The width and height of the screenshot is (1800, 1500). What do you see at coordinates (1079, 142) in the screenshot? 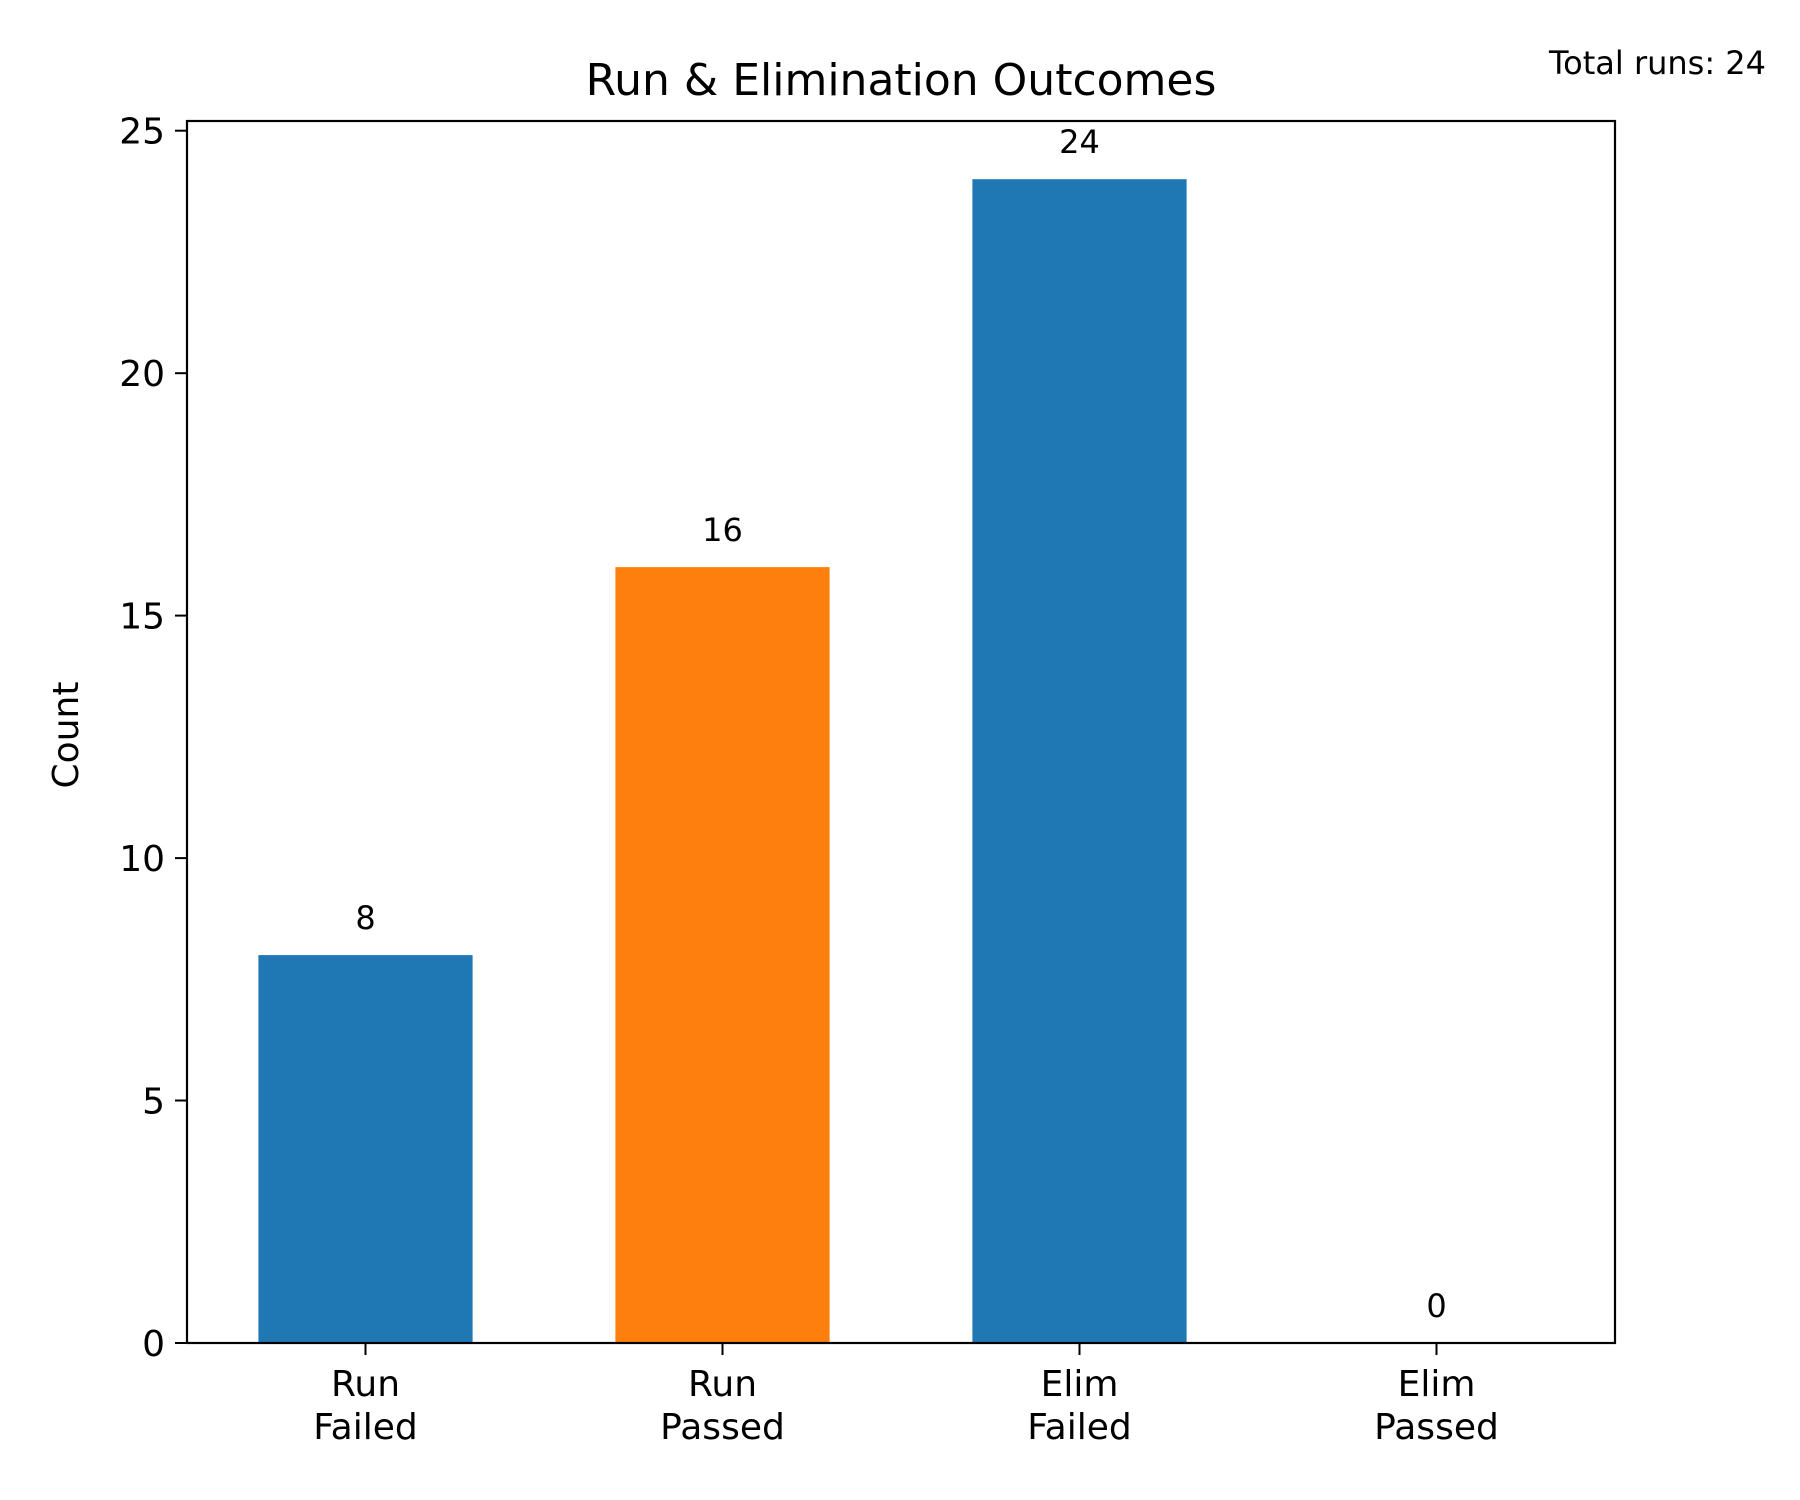
I see `bar-value-label-2: 24` at bounding box center [1079, 142].